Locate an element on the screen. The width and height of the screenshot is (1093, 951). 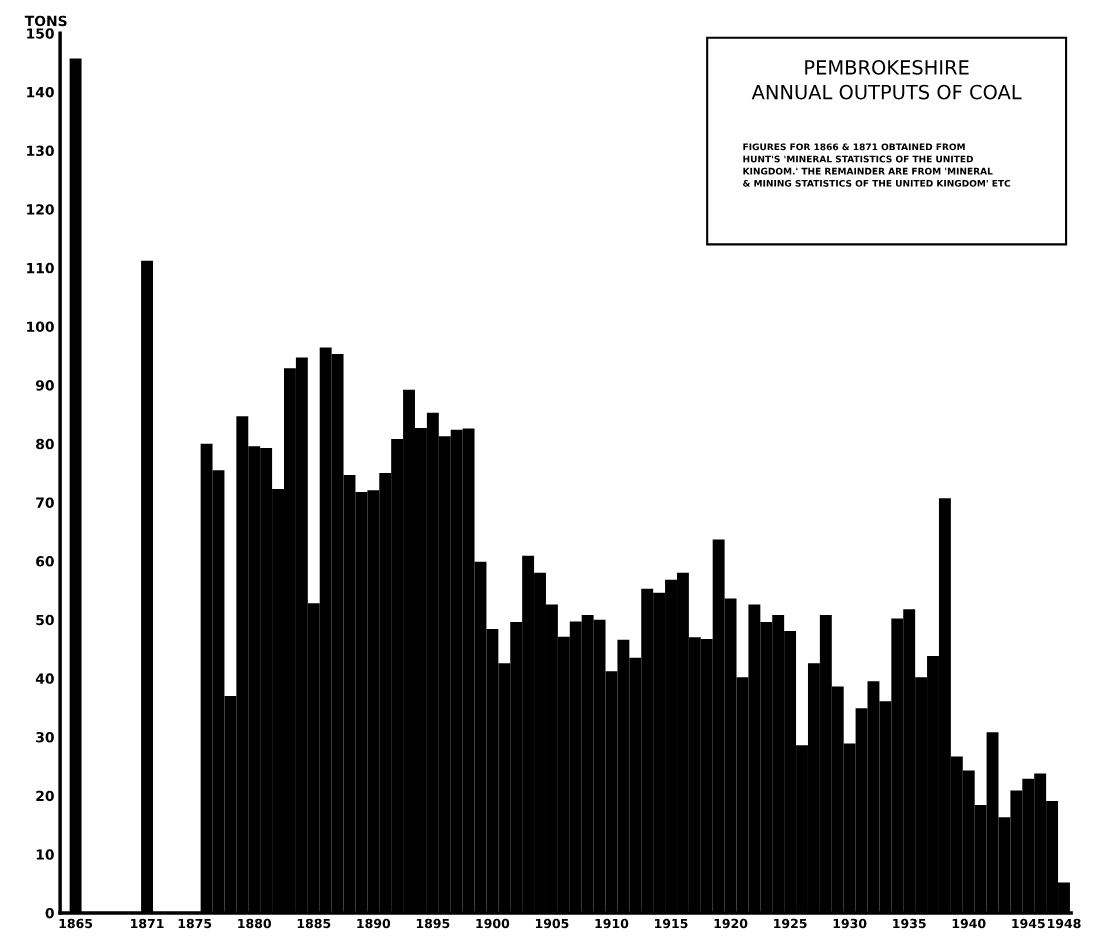
y-tick-label: 150 is located at coordinates (40, 33).